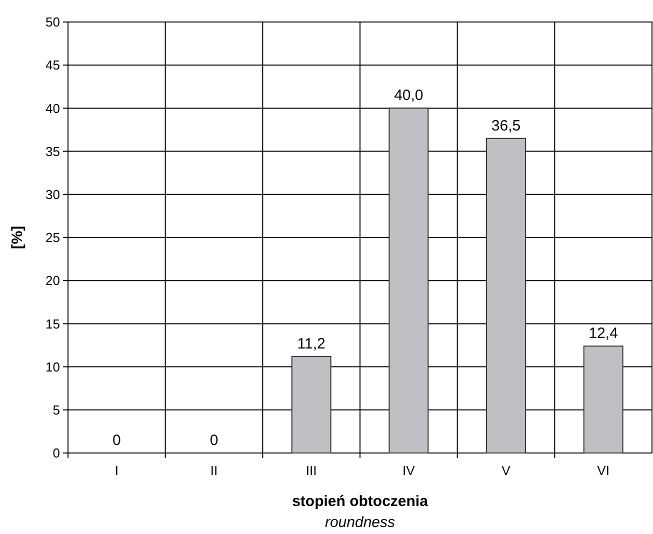 Image resolution: width=653 pixels, height=534 pixels. I want to click on x-tick-label: III, so click(311, 470).